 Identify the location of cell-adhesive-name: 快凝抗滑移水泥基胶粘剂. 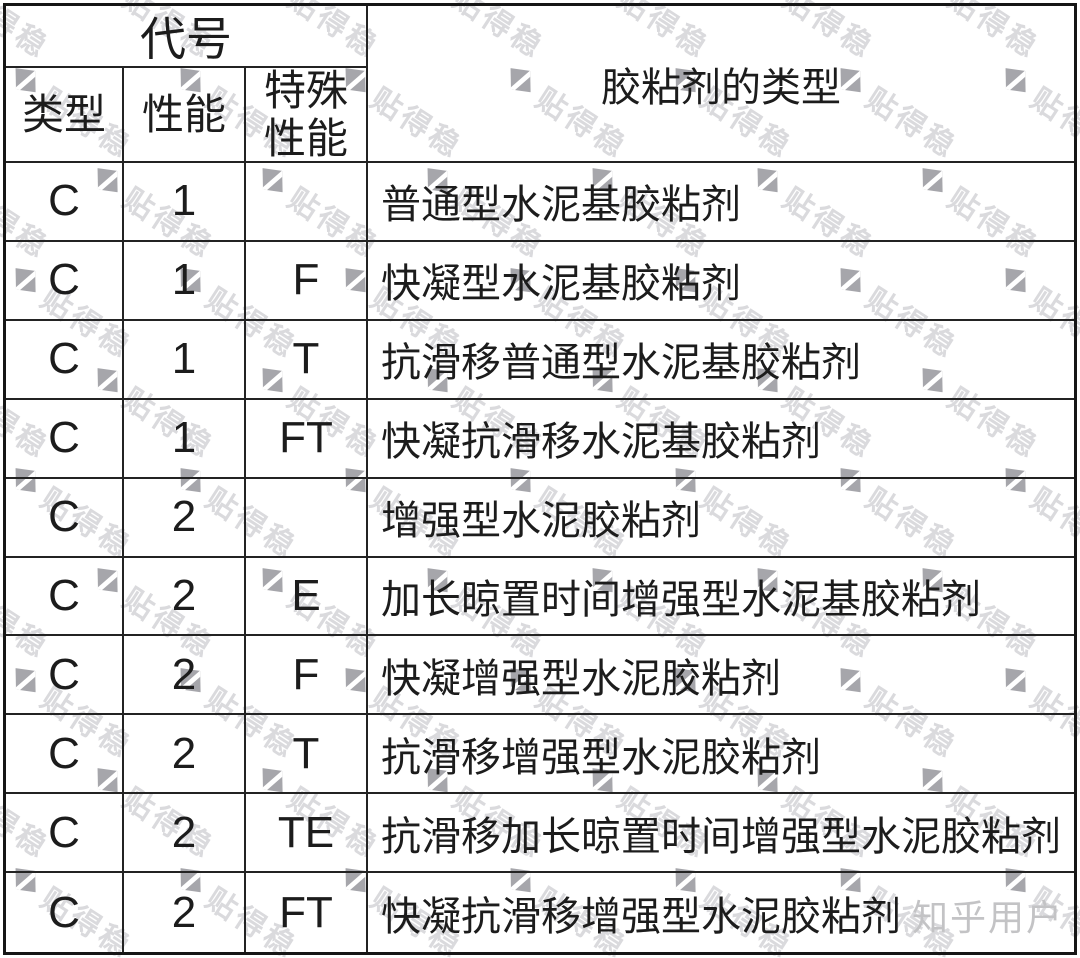
(721, 439).